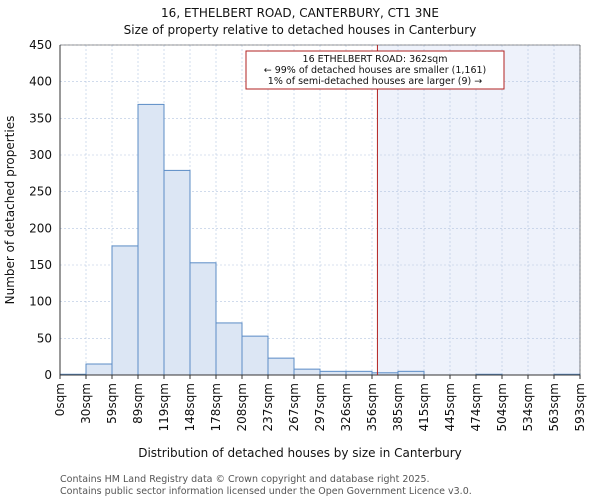  Describe the element at coordinates (40, 82) in the screenshot. I see `y-tick-label: 400` at that location.